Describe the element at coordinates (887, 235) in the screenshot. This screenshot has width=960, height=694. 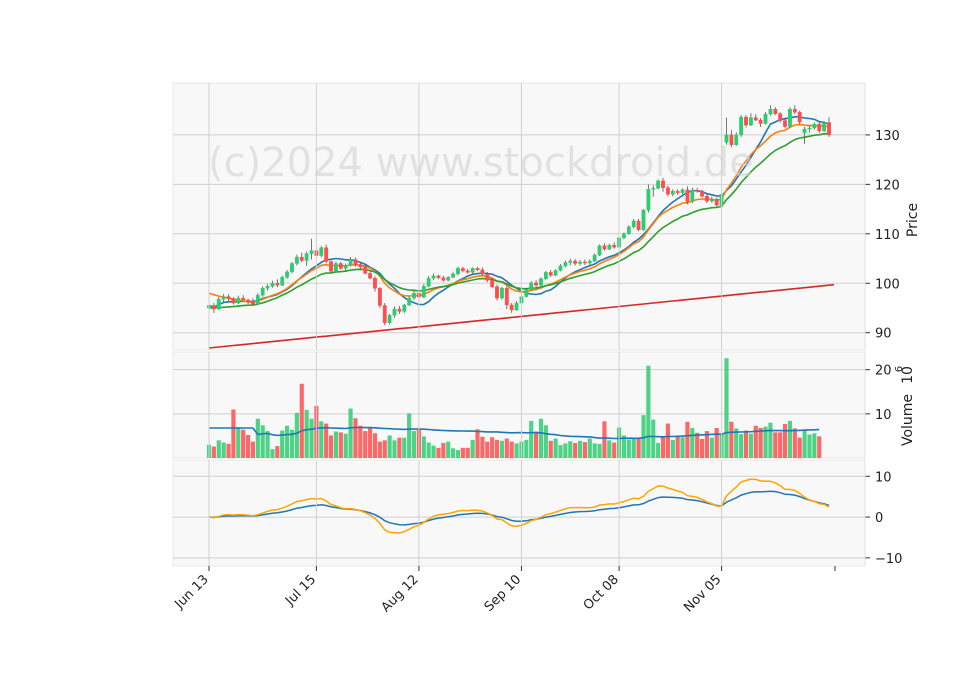
I see `price-tick-label: 110` at that location.